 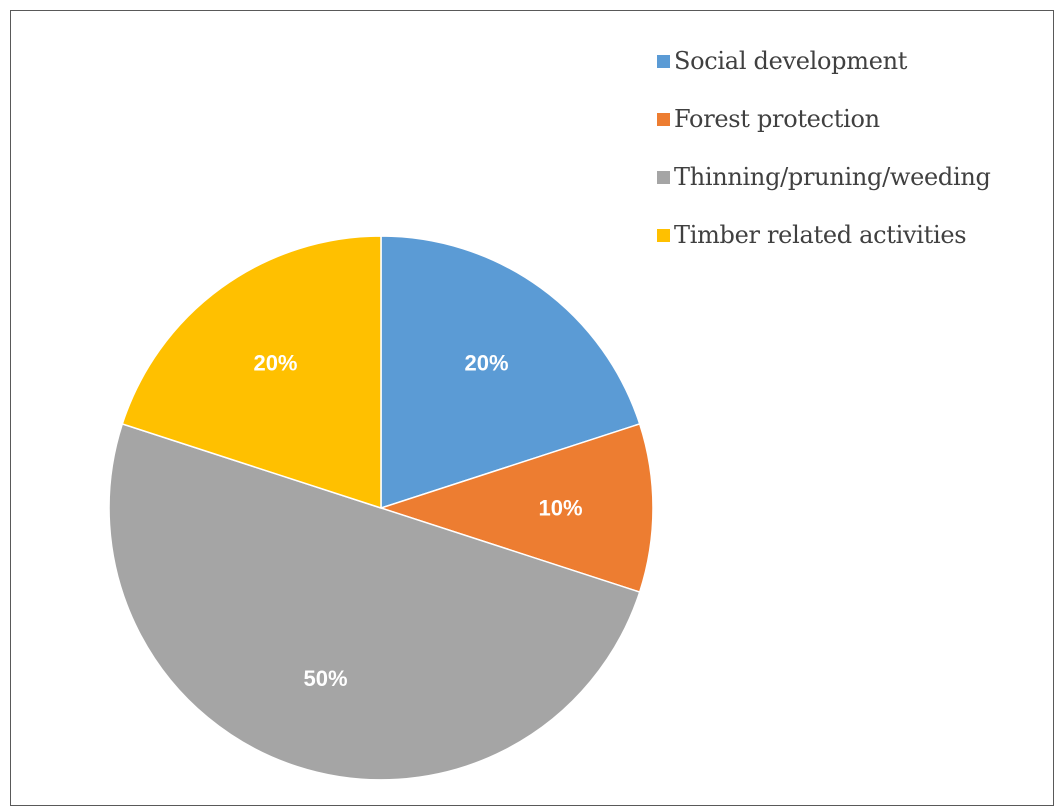 I want to click on legend-item-timber-related-activities: Timber related activities, so click(x=855, y=235).